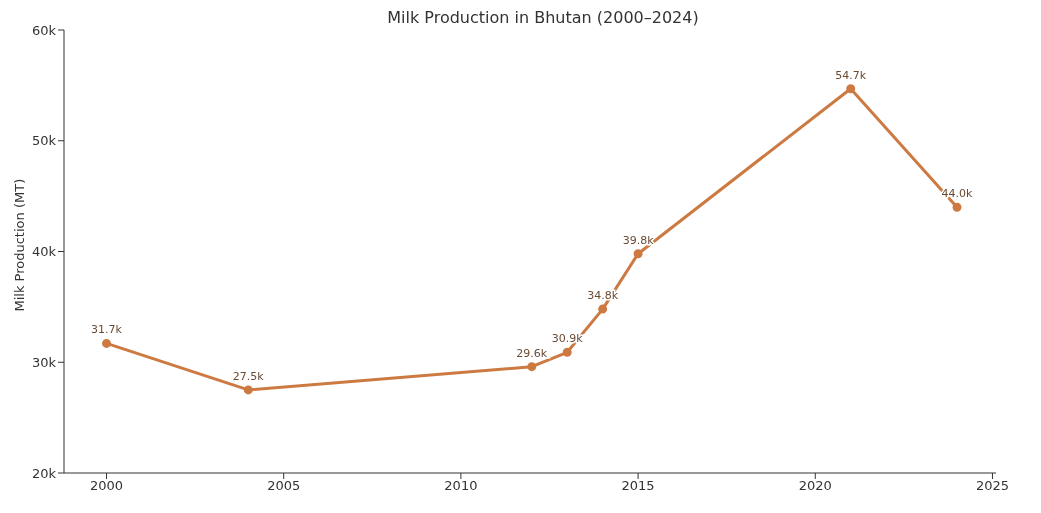 The image size is (1041, 513). What do you see at coordinates (815, 486) in the screenshot?
I see `x-tick-label: 2020` at bounding box center [815, 486].